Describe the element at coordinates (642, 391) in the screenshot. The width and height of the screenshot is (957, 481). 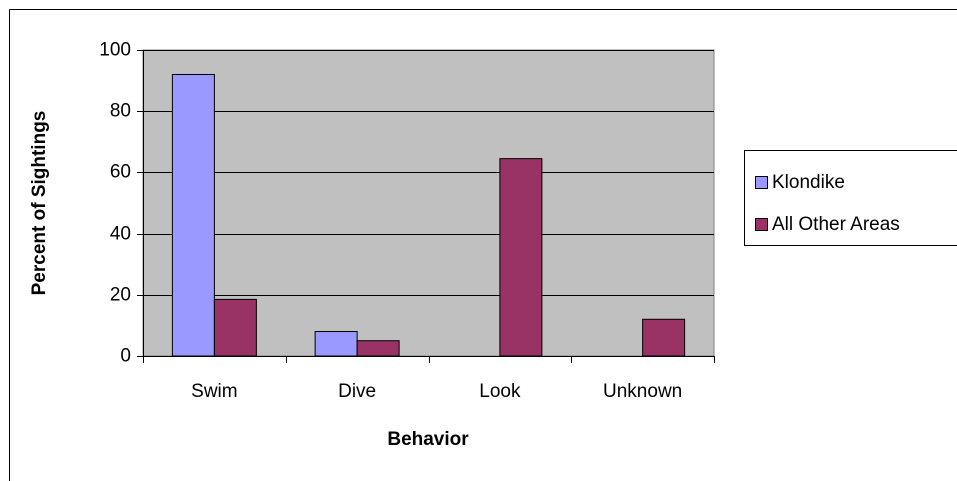
I see `x-tick-label: Unknown` at that location.